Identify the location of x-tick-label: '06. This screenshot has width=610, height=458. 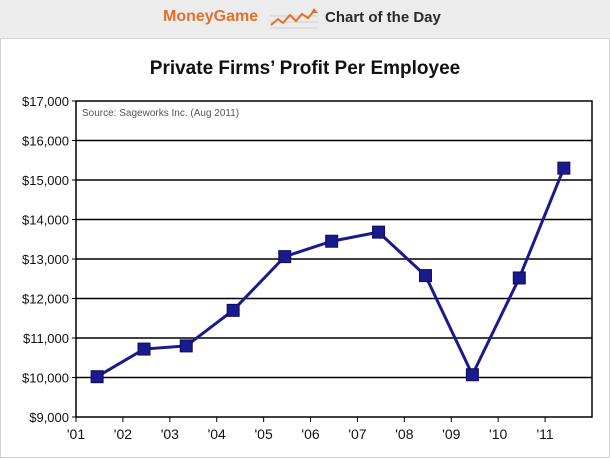
(310, 434).